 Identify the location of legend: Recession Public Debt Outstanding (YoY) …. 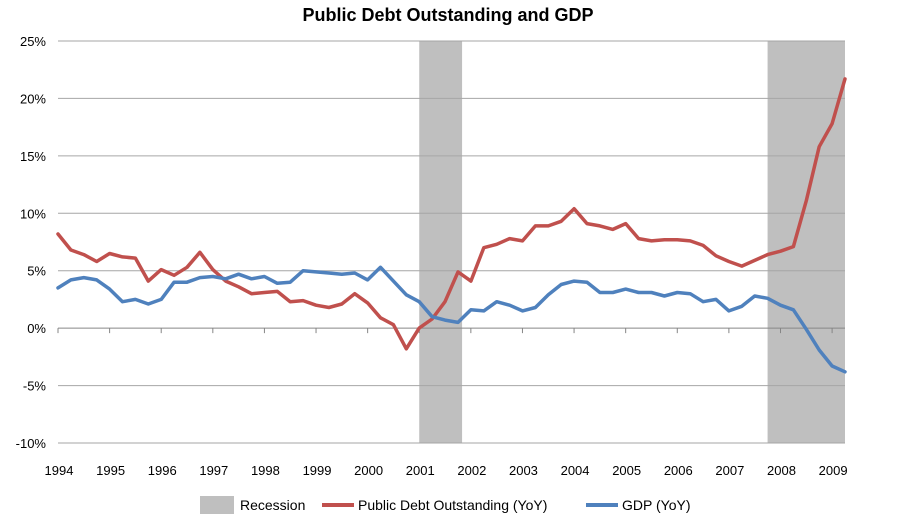
(445, 505).